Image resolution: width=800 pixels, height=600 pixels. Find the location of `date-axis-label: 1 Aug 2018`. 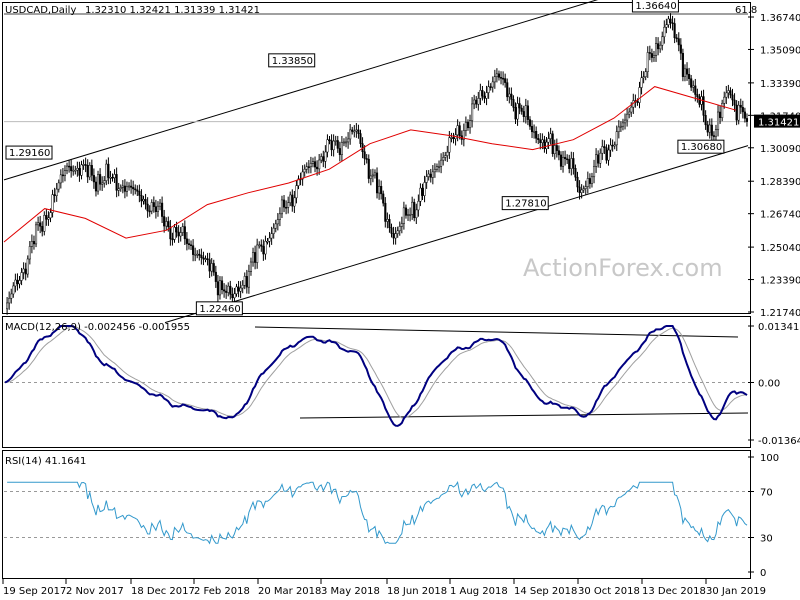

date-axis-label: 1 Aug 2018 is located at coordinates (479, 591).